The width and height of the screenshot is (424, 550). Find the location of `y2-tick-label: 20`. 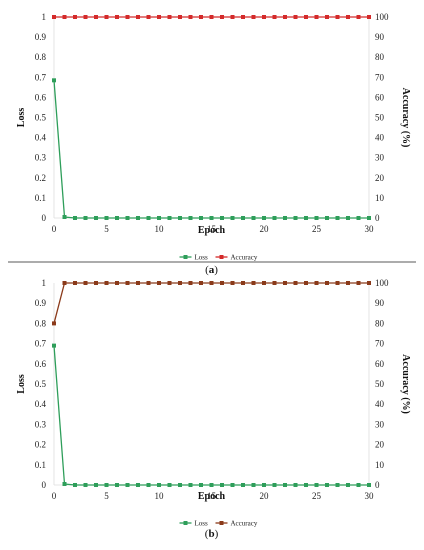

y2-tick-label: 20 is located at coordinates (380, 178).